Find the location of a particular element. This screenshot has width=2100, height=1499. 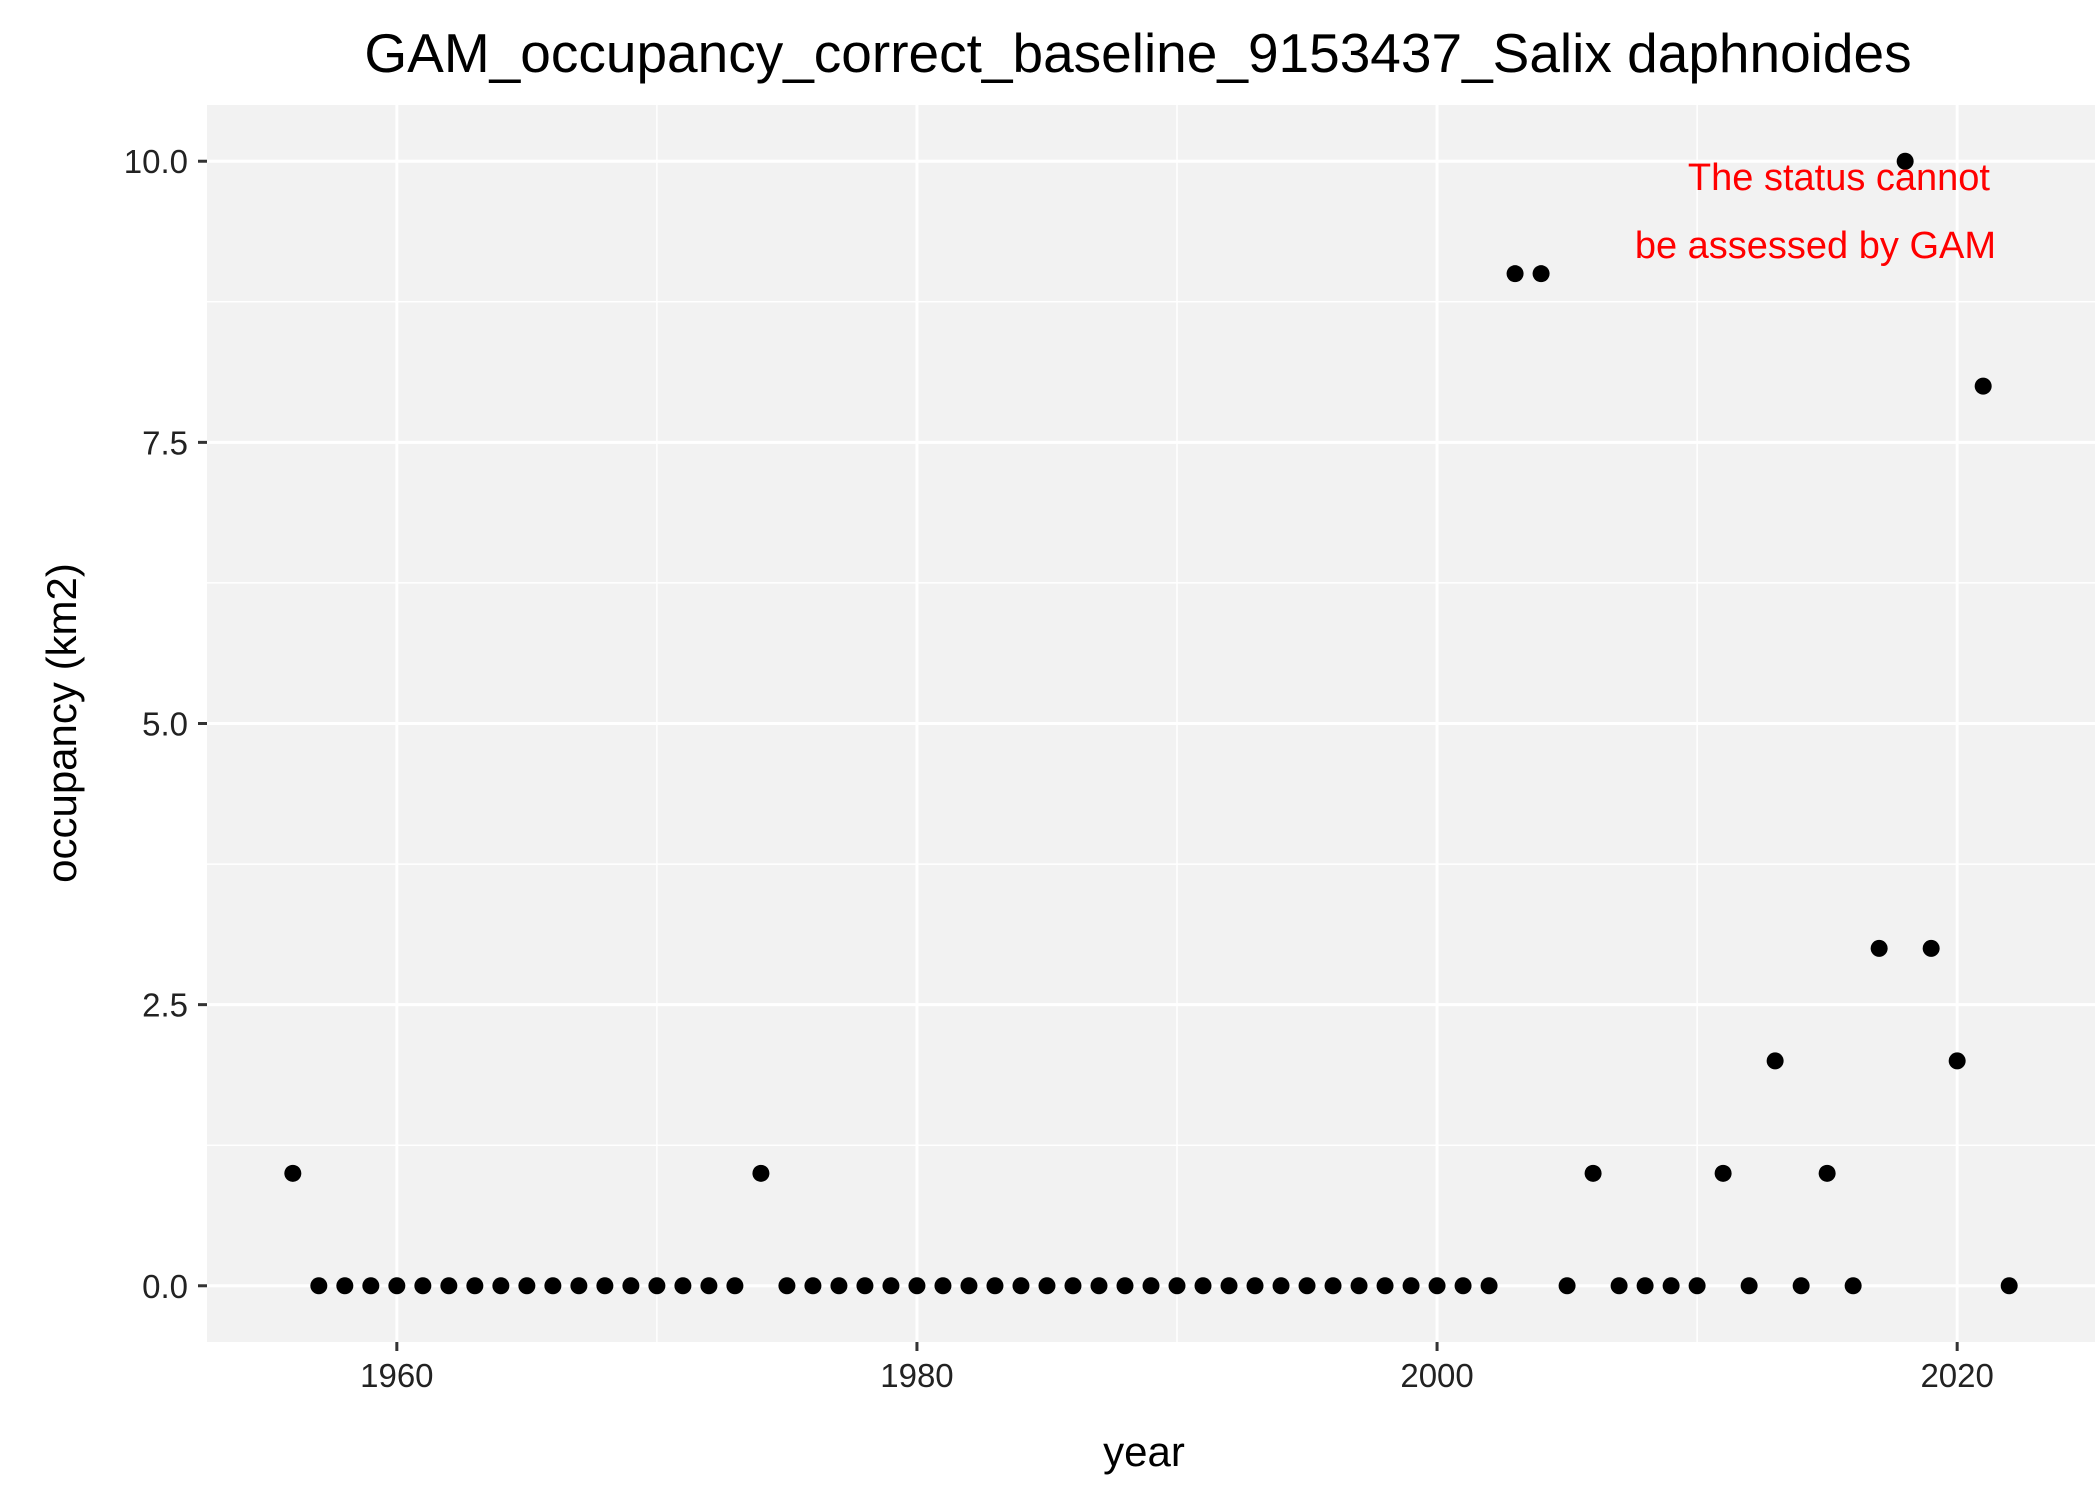

annotation-line-1: The status cannot is located at coordinates (1839, 178).